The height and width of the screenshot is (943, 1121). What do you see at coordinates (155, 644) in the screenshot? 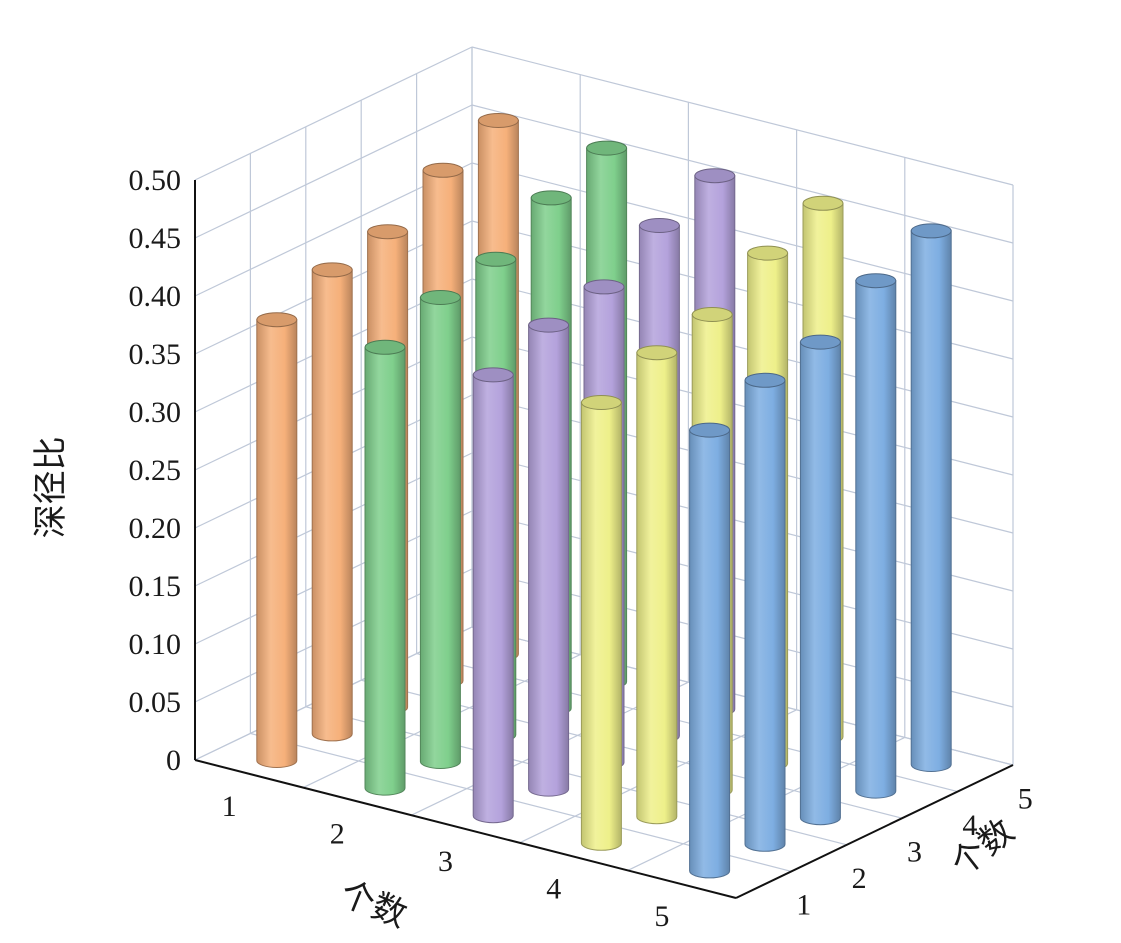
I see `z-tick-label: 0.10` at bounding box center [155, 644].